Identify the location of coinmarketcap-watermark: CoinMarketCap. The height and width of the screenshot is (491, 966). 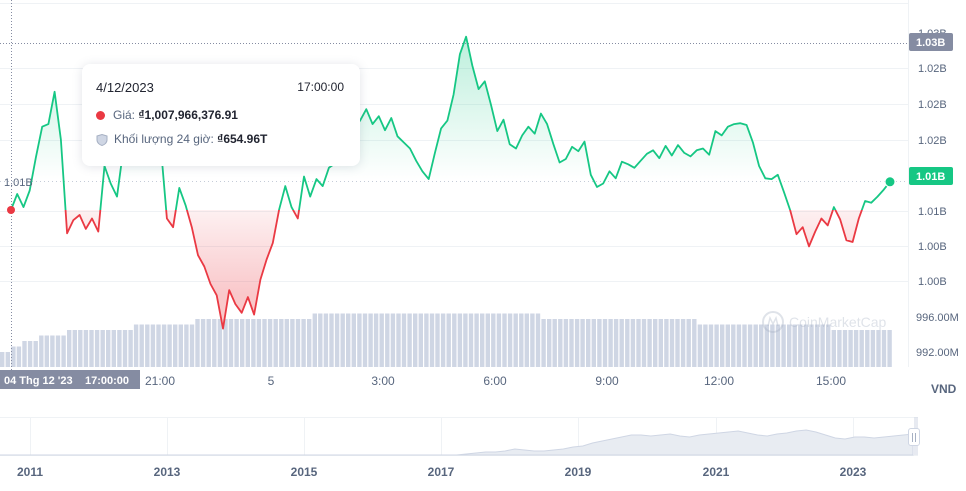
(824, 322).